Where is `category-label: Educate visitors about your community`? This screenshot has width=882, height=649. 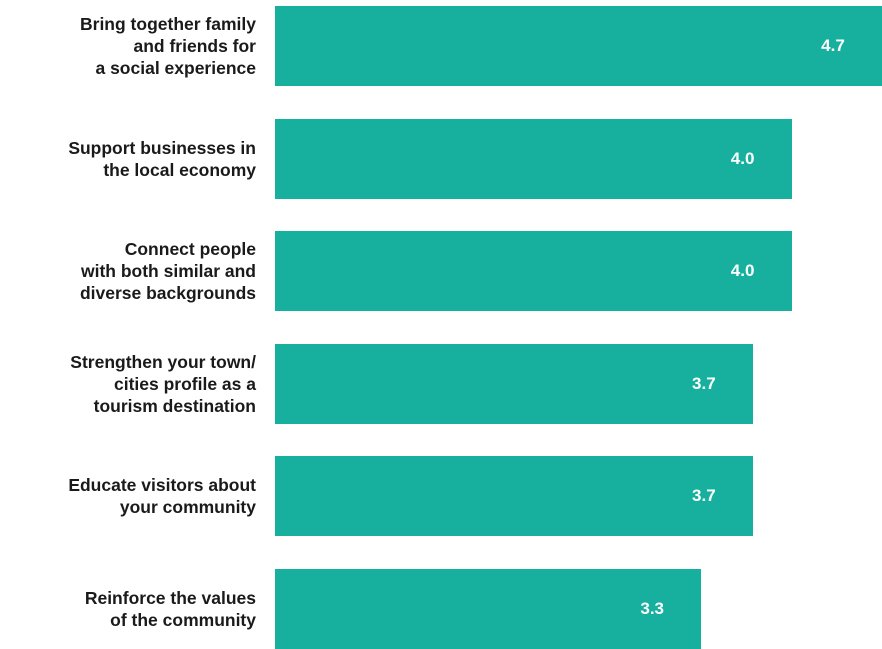 category-label: Educate visitors about your community is located at coordinates (162, 496).